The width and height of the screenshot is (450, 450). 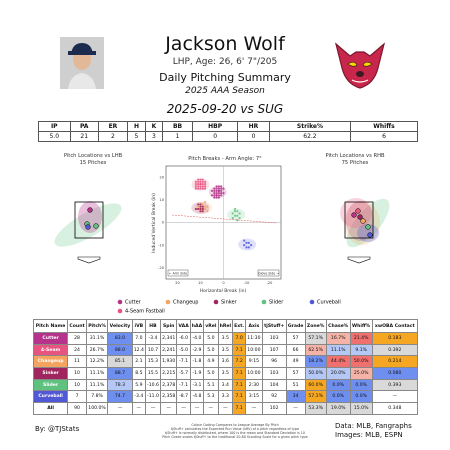 I want to click on pitch-value-cell: 0.393, so click(x=395, y=385).